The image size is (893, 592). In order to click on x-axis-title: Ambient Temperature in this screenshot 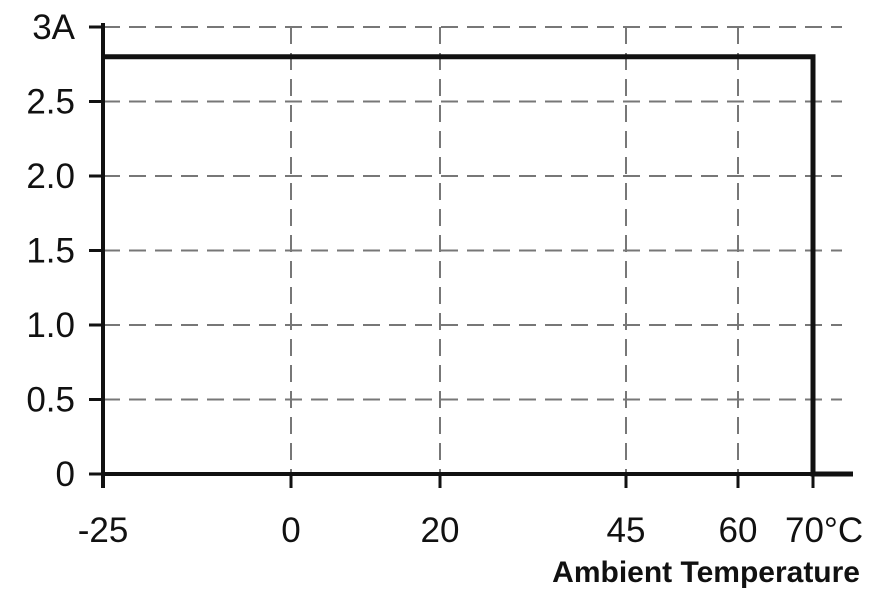, I will do `click(706, 572)`.